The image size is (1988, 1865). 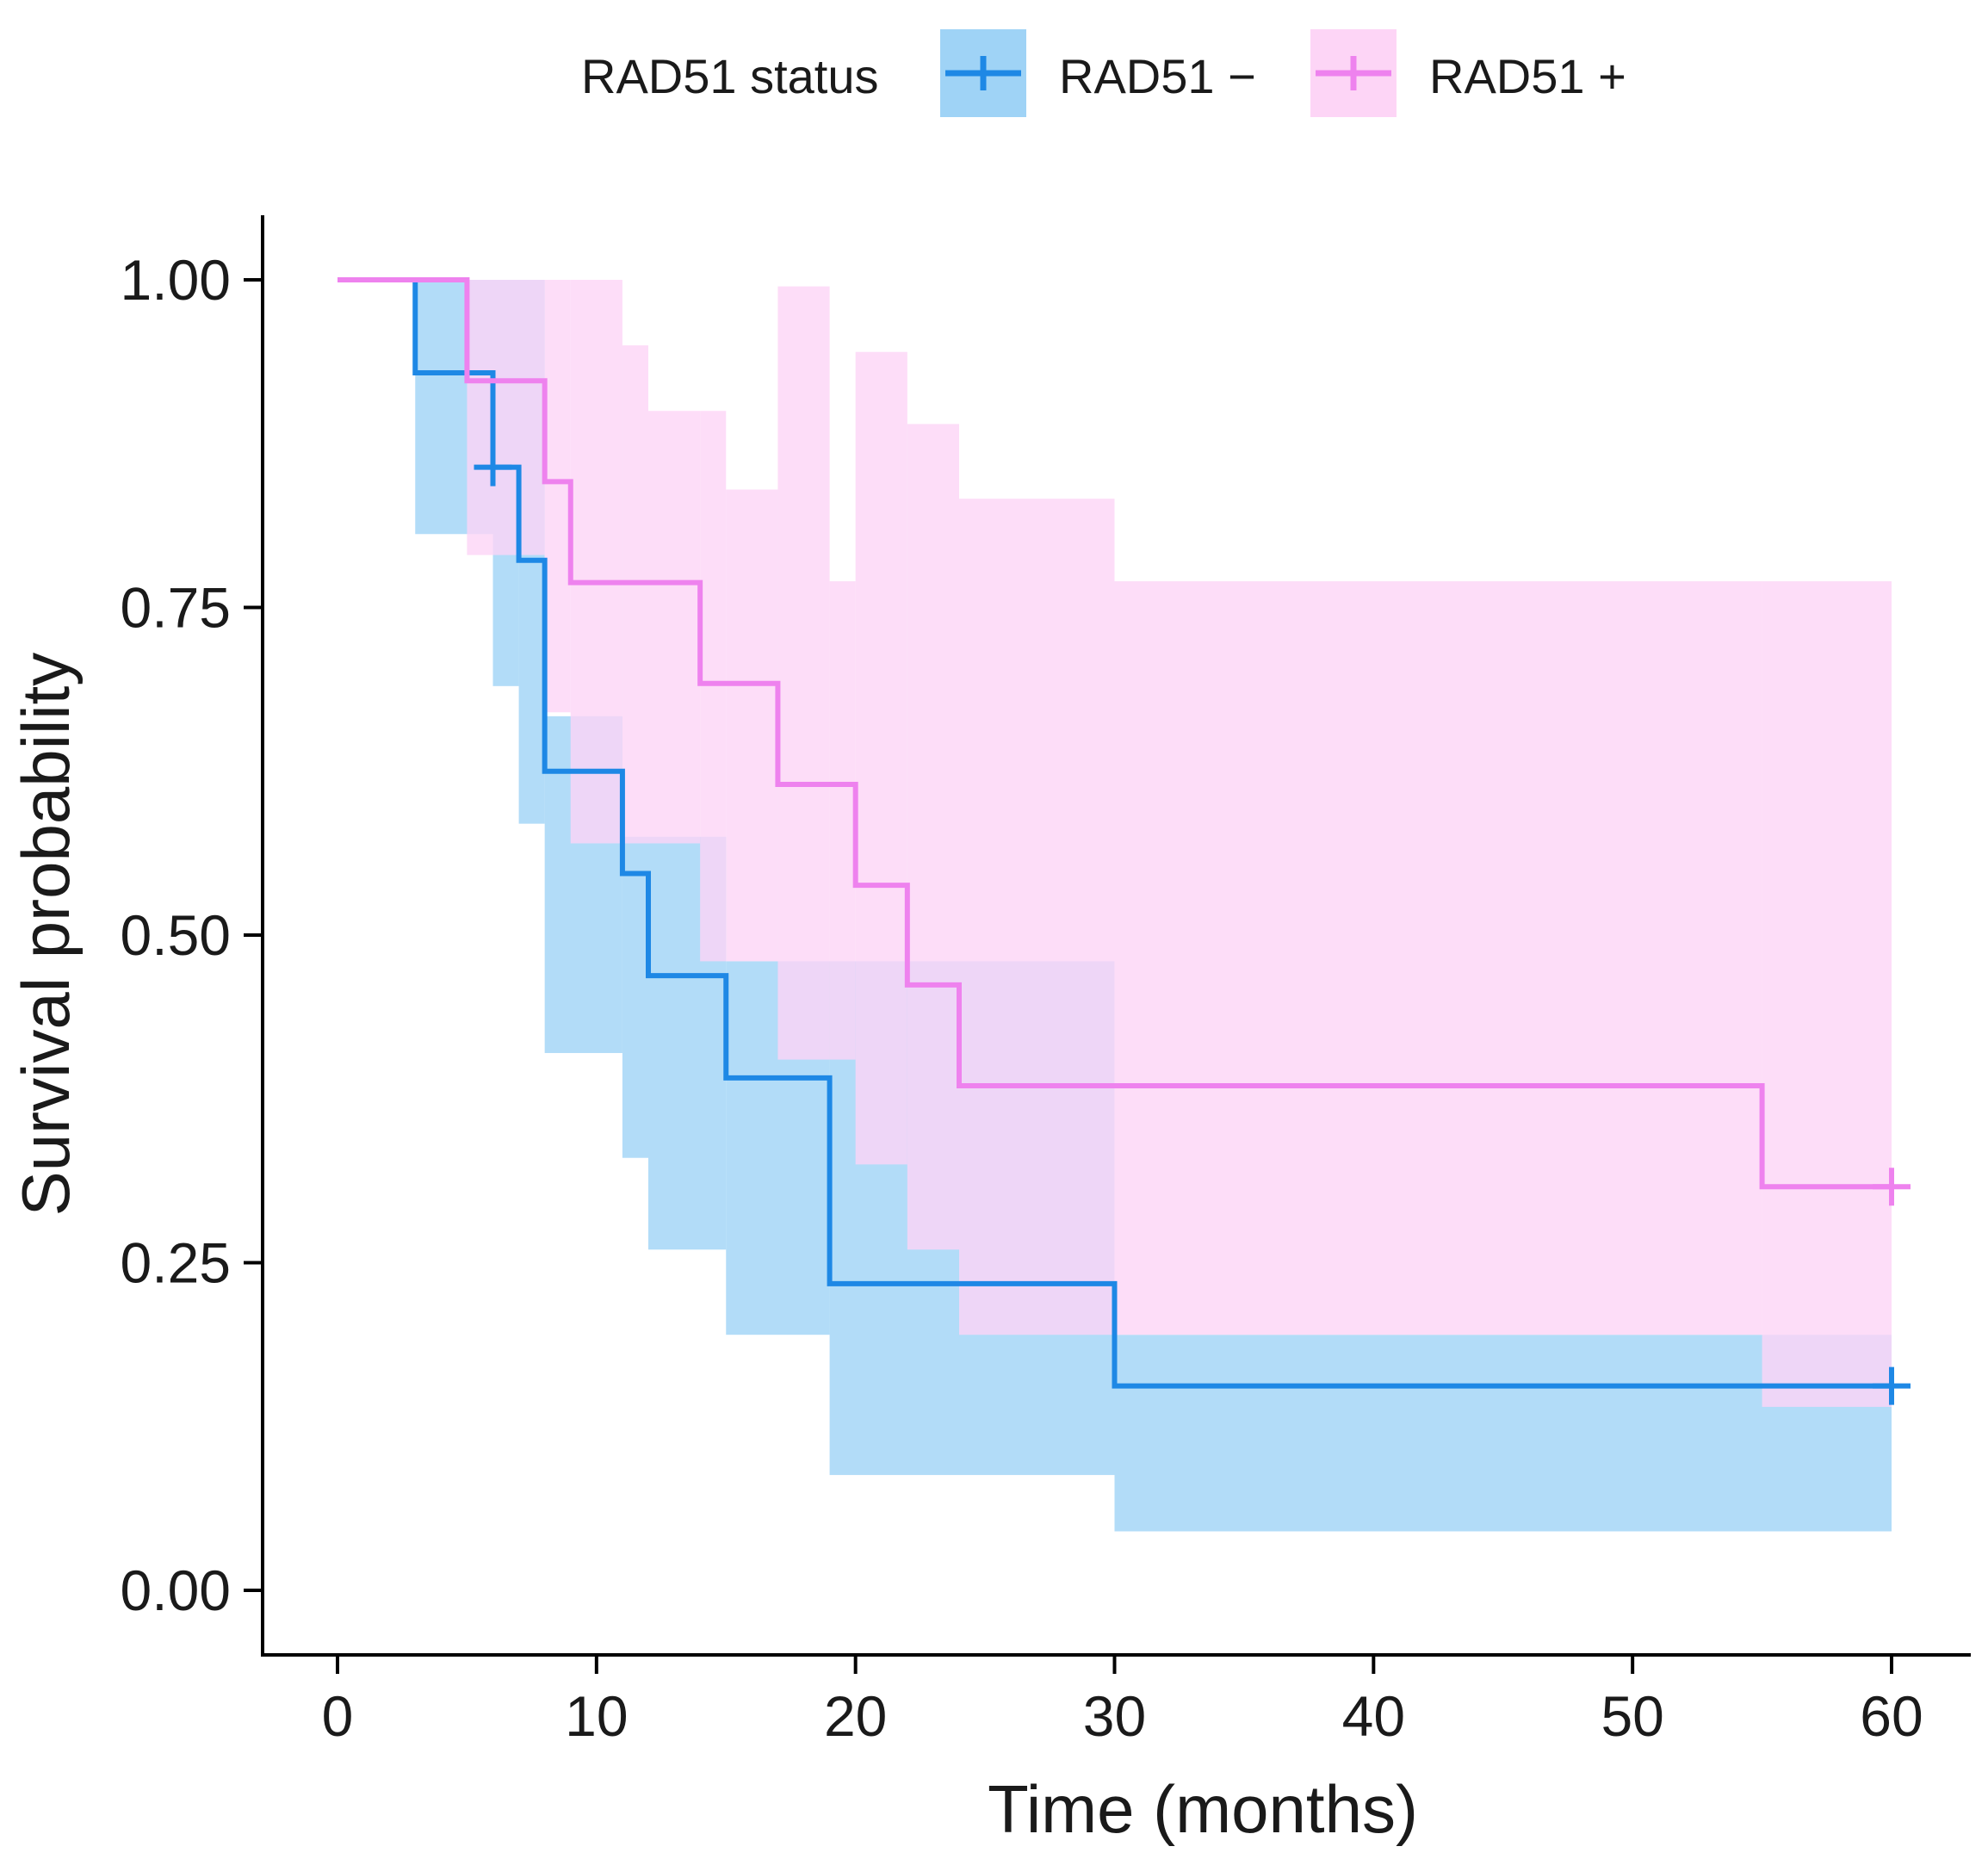 What do you see at coordinates (1527, 76) in the screenshot?
I see `legend-label-rad51-pos: RAD51 +` at bounding box center [1527, 76].